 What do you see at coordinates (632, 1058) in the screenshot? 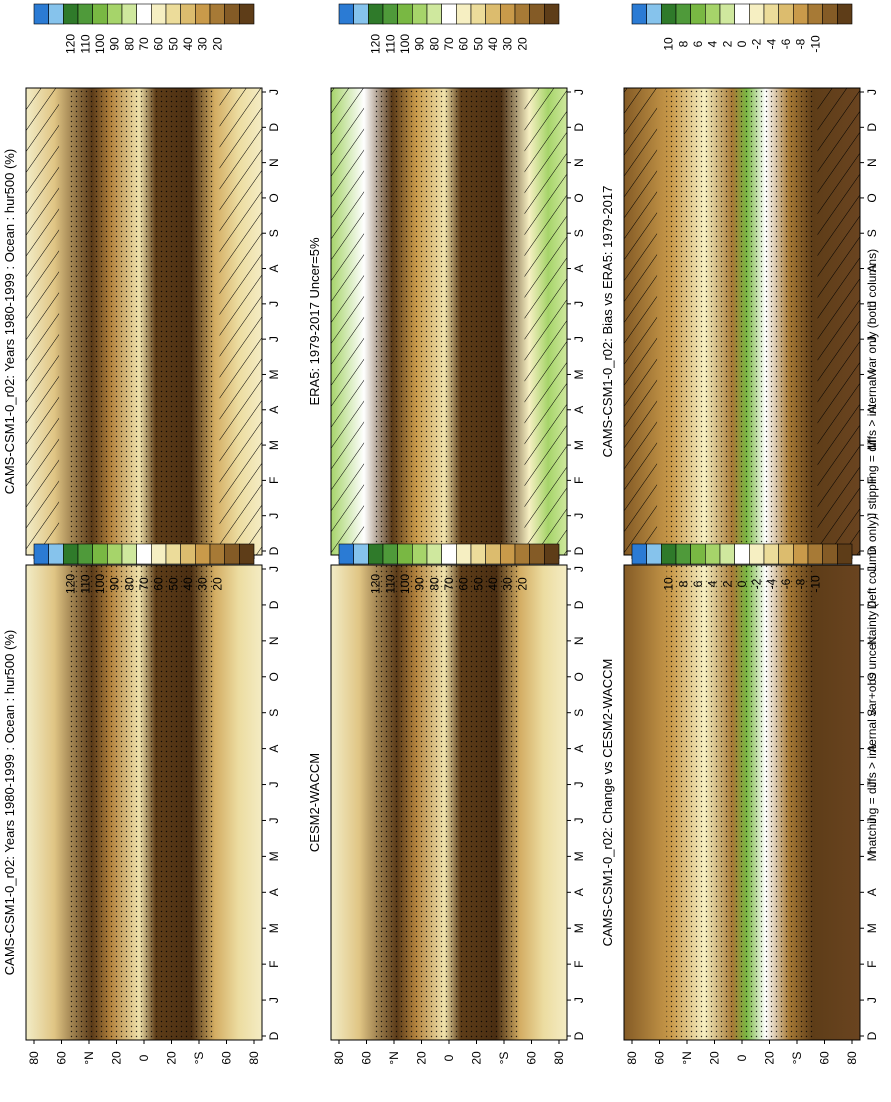
I see `lat-tick-label: 80` at bounding box center [632, 1058].